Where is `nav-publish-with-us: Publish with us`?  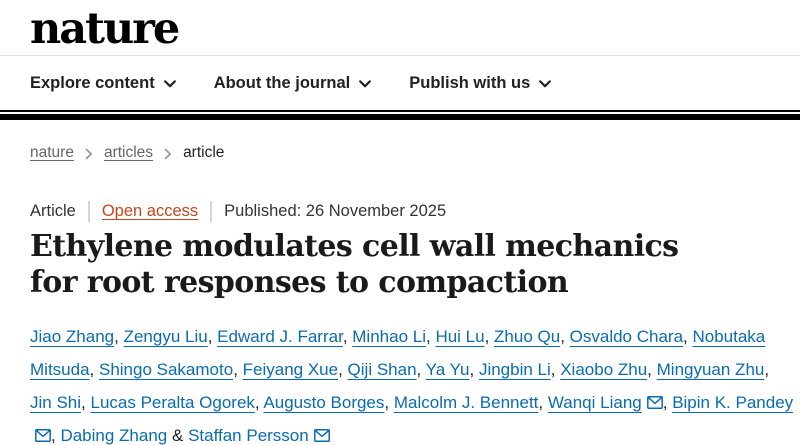
nav-publish-with-us: Publish with us is located at coordinates (480, 83).